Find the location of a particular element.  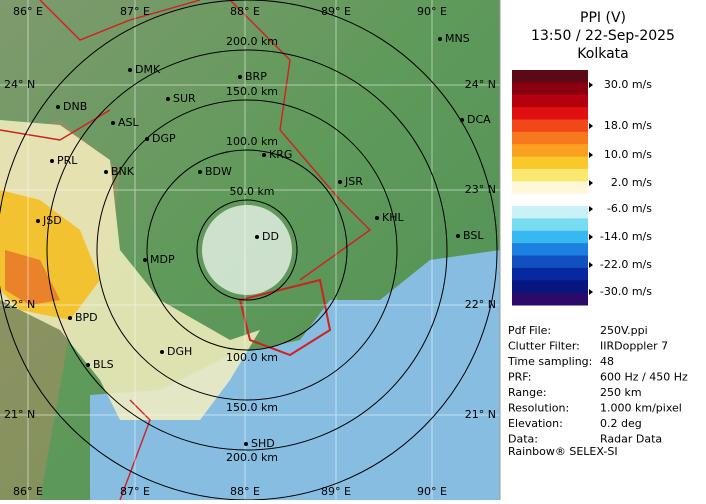

city-label: BPD is located at coordinates (86, 317).